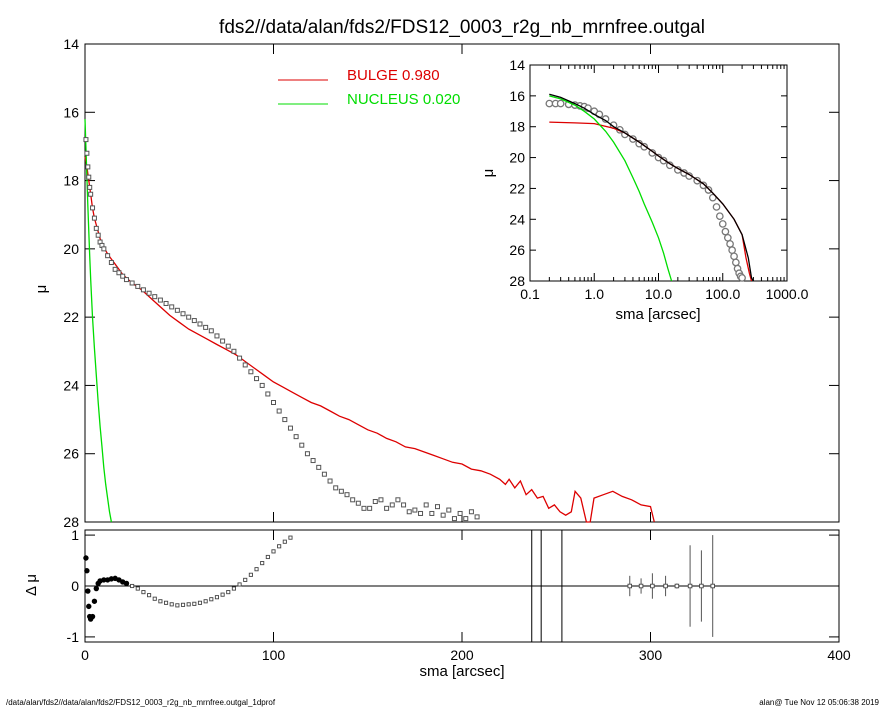  Describe the element at coordinates (71, 454) in the screenshot. I see `main-y-tick-label: 26` at that location.